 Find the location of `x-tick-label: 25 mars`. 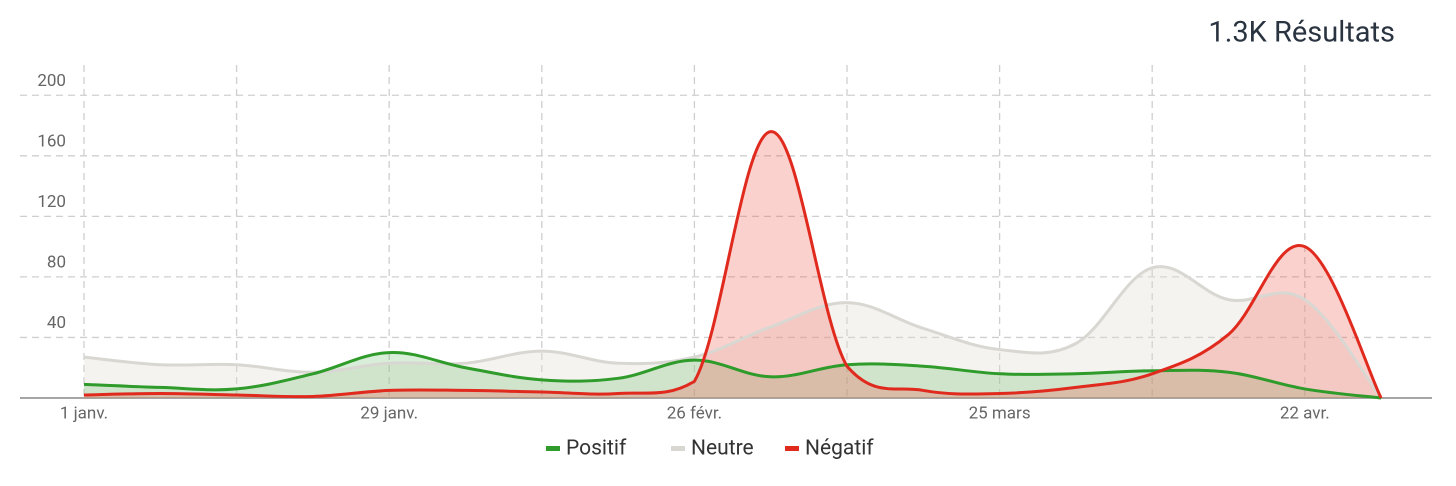

x-tick-label: 25 mars is located at coordinates (1000, 413).